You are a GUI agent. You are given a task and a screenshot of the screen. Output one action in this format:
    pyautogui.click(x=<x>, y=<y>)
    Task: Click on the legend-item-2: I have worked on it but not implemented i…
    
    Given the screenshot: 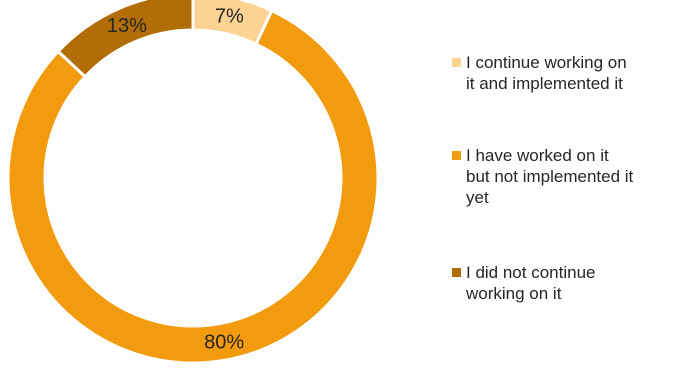 What is the action you would take?
    pyautogui.click(x=543, y=176)
    